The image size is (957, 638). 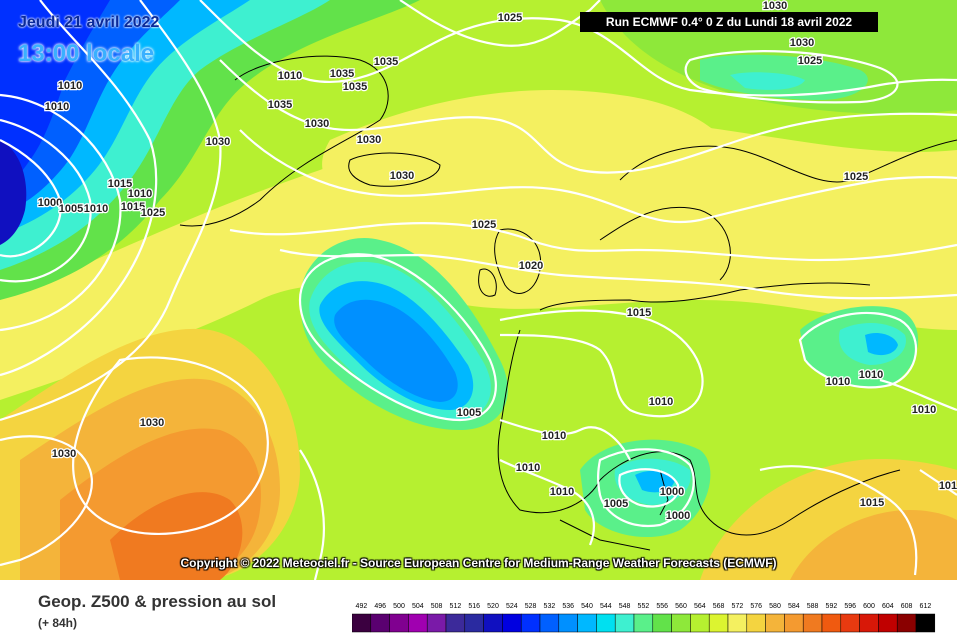 I want to click on legend-value: 592, so click(x=832, y=606).